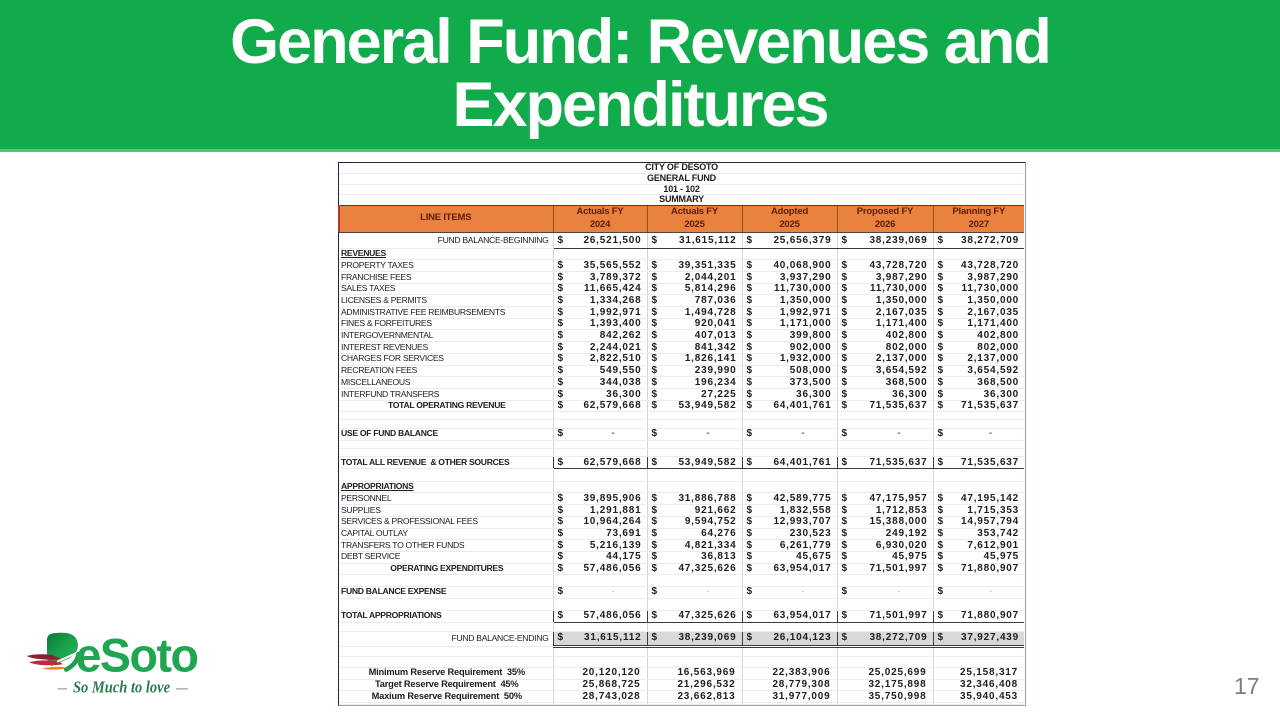 This screenshot has height=720, width=1280. What do you see at coordinates (137, 655) in the screenshot?
I see `svg-text: eSoto` at bounding box center [137, 655].